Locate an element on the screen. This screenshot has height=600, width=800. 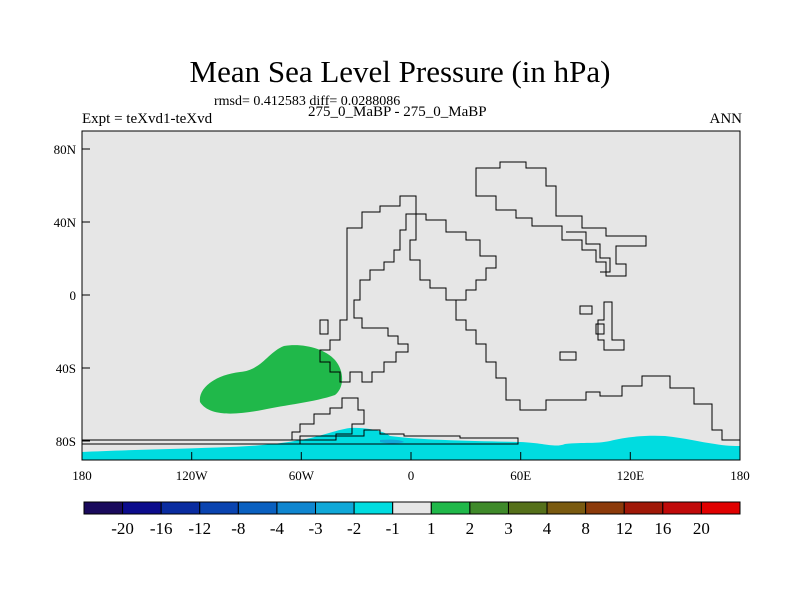
colorbar-level-label: -1 is located at coordinates (393, 528).